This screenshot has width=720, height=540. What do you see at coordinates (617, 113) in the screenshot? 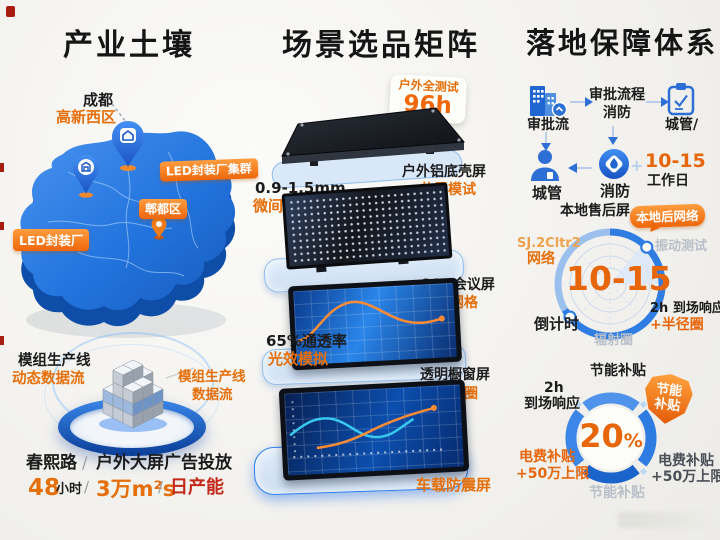
I see `process-label-2: 消防` at bounding box center [617, 113].